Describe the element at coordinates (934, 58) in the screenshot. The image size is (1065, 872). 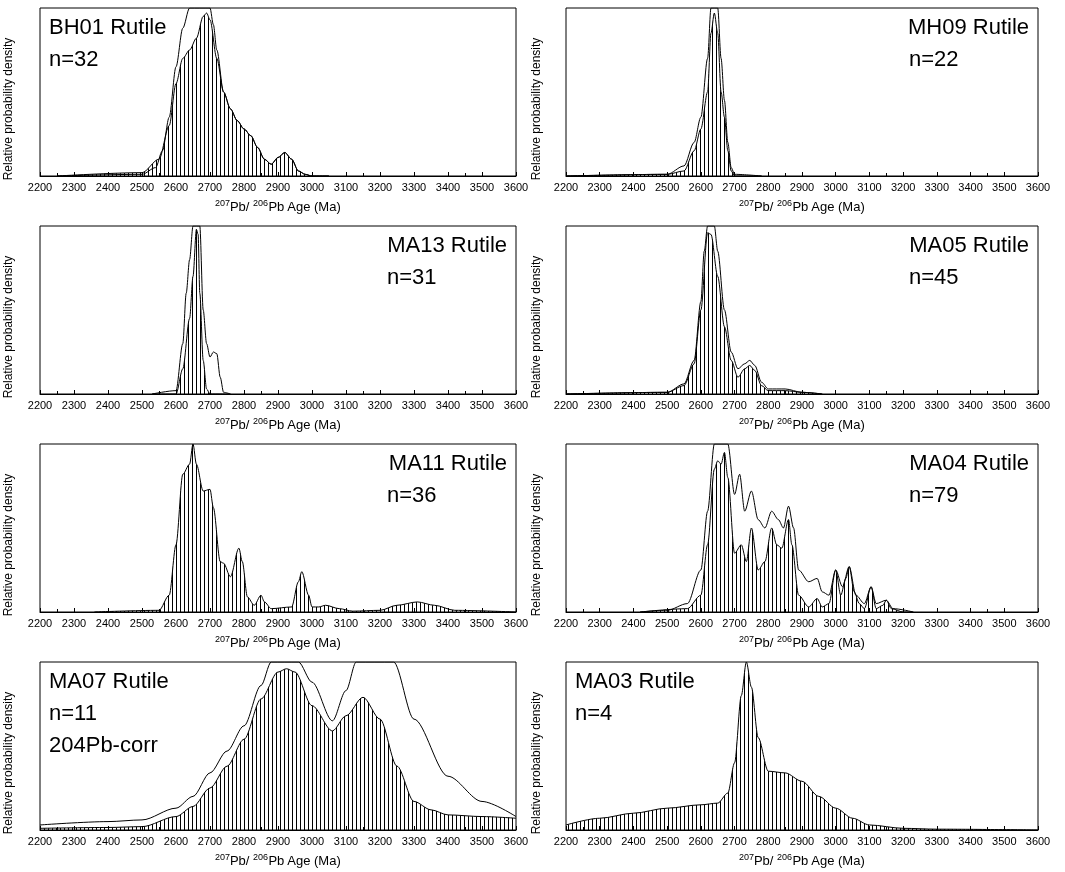
I see `annotation: n=22` at that location.